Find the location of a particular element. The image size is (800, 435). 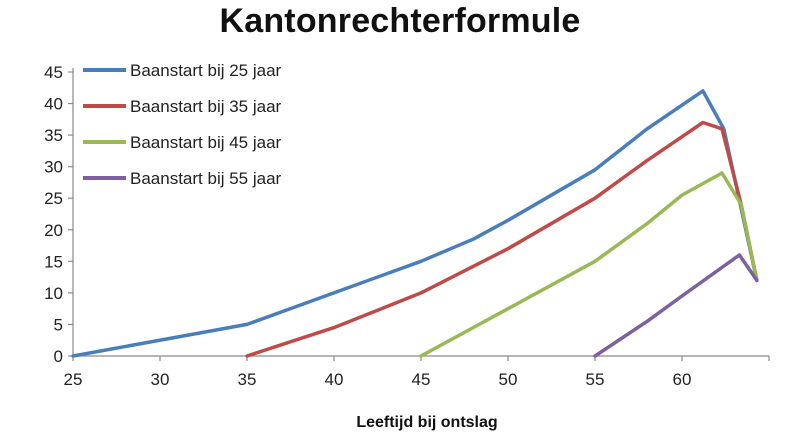

x-tick-label: 45 is located at coordinates (421, 379).